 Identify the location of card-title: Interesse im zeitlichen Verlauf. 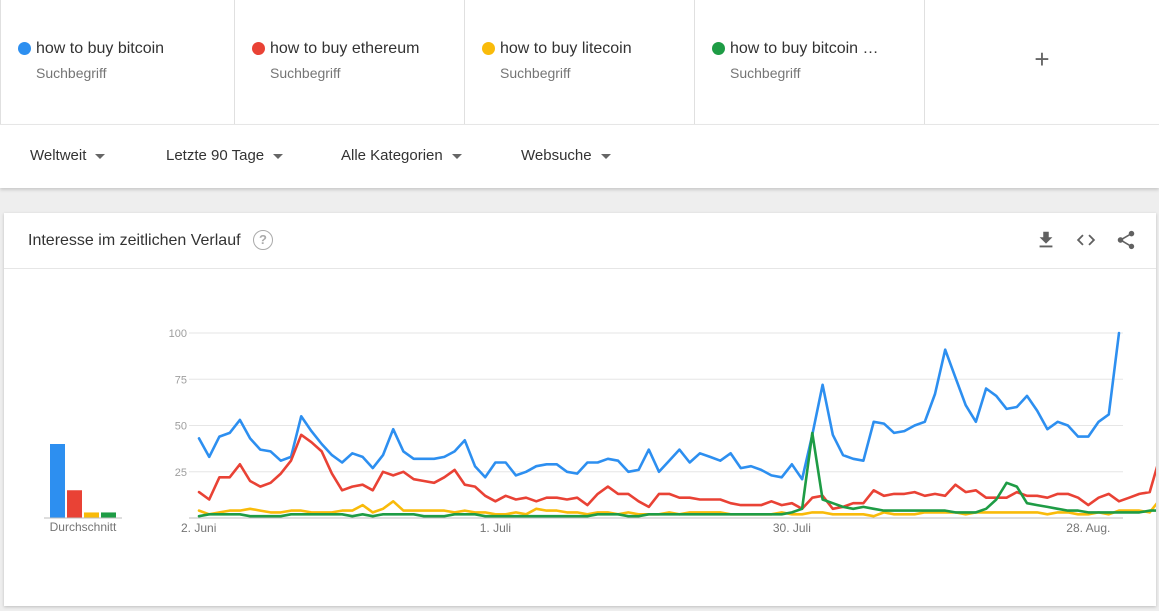
(134, 240).